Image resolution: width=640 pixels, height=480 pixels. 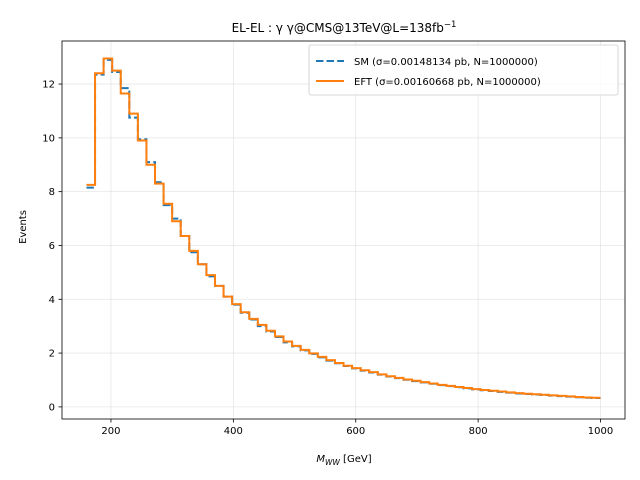 What do you see at coordinates (52, 192) in the screenshot?
I see `y-tick-label: 8` at bounding box center [52, 192].